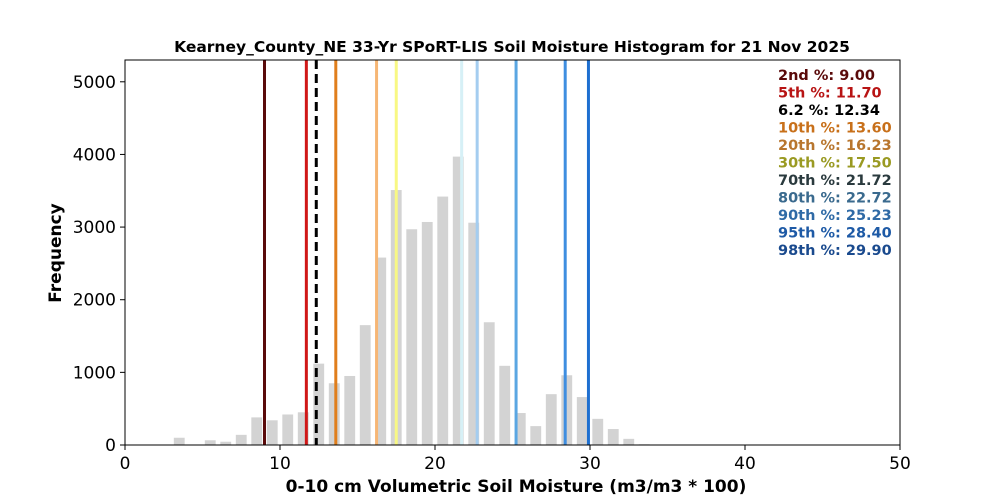 The width and height of the screenshot is (1000, 500). Describe the element at coordinates (829, 111) in the screenshot. I see `legend-entry: 6.2 %: 12.34` at that location.